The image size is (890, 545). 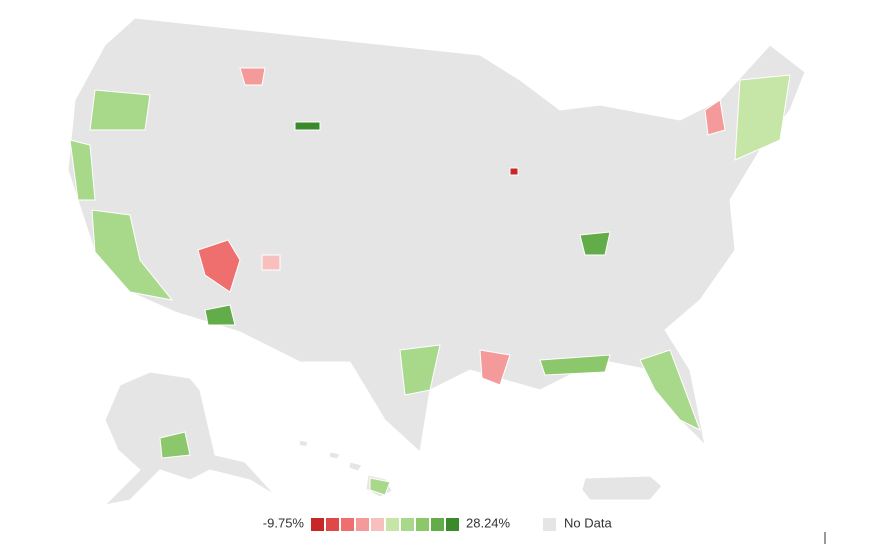 I want to click on legend-no-data-swatch, so click(x=549, y=524).